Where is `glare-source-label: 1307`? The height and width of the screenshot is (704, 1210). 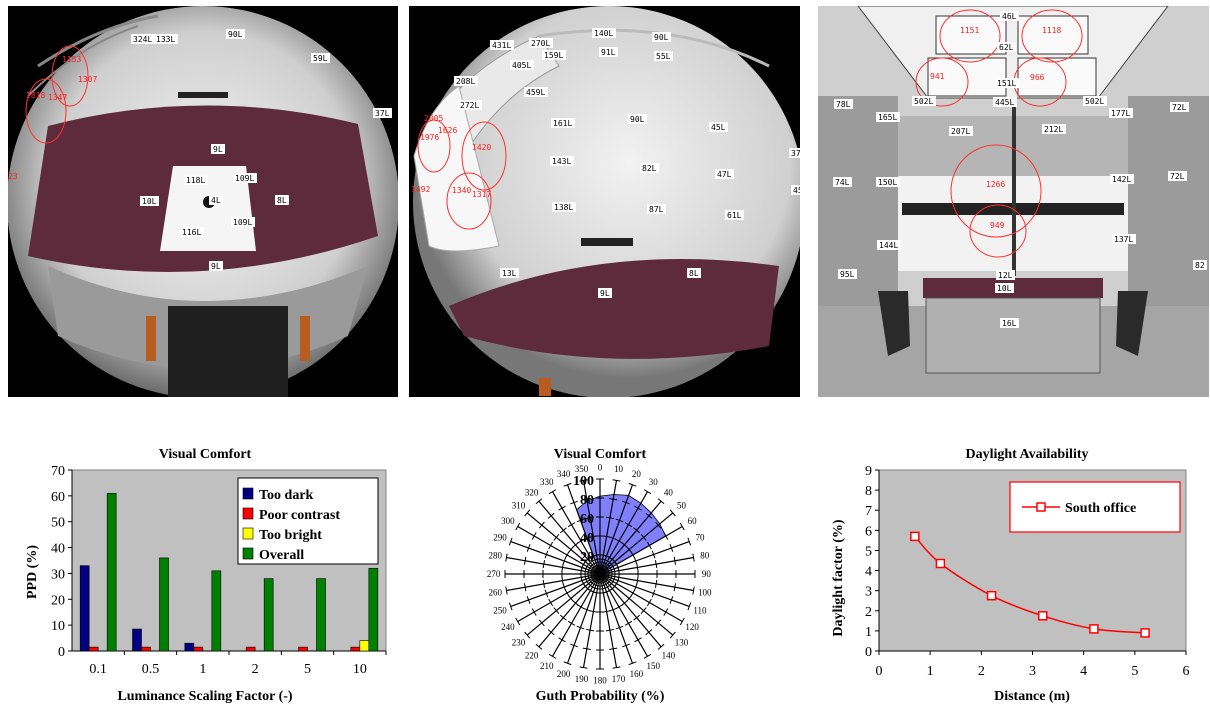
glare-source-label: 1307 is located at coordinates (87, 79).